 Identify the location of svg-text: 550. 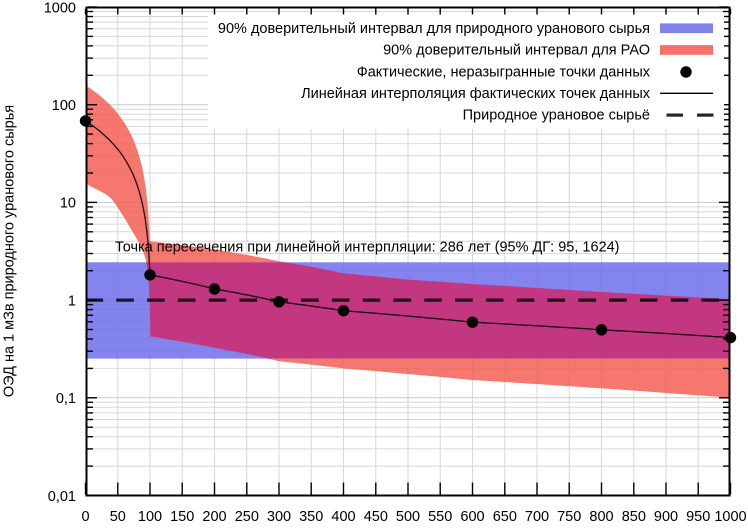
(440, 516).